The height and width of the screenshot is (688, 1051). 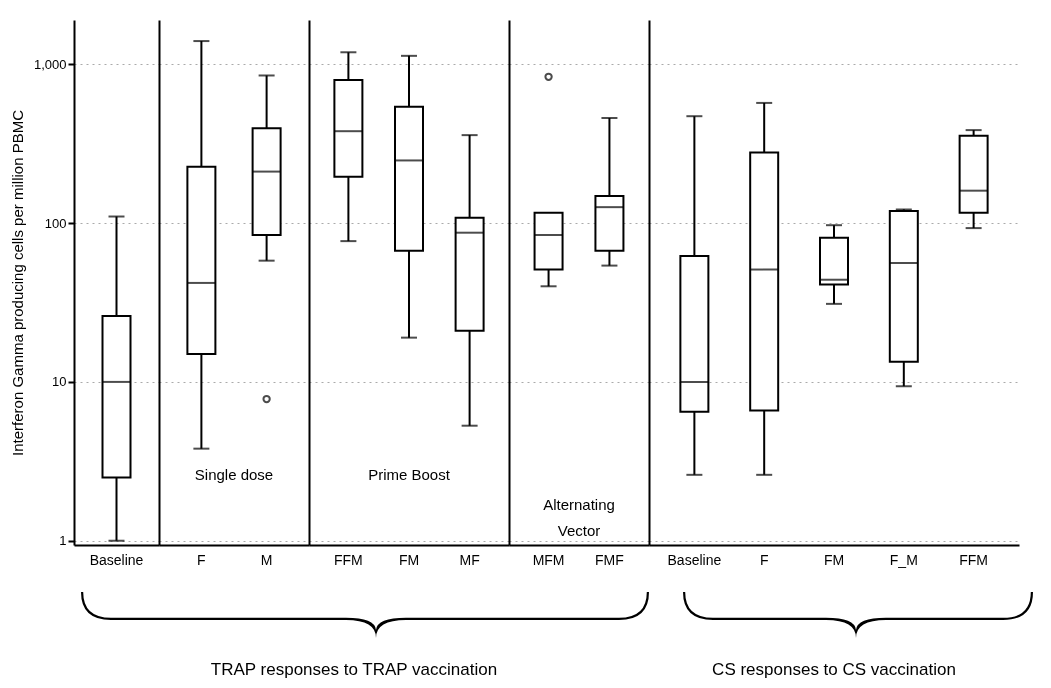 I want to click on annotation: Alternating Vector, so click(x=579, y=517).